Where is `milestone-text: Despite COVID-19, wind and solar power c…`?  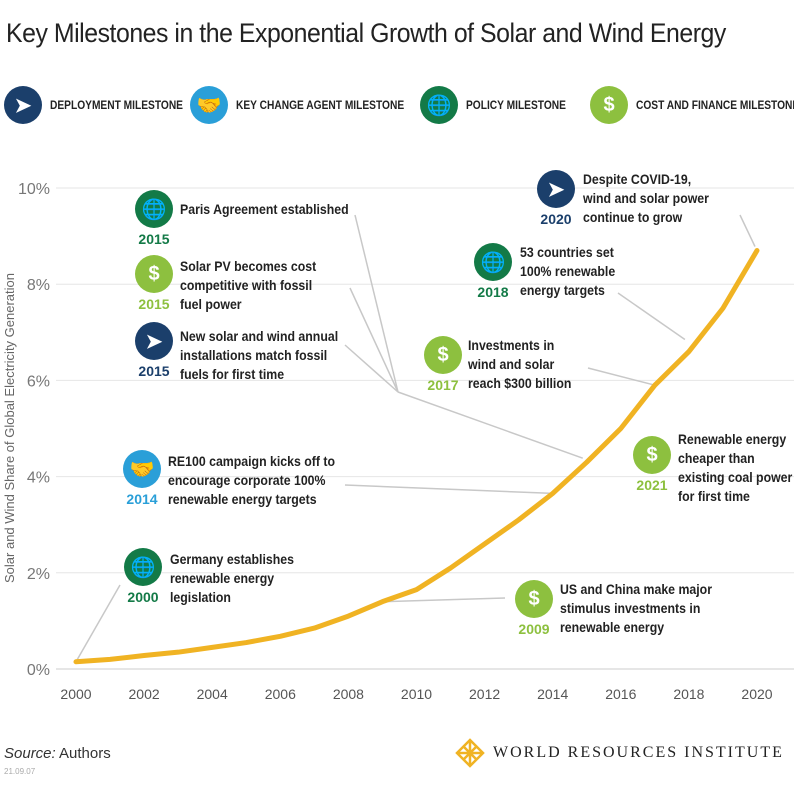 milestone-text: Despite COVID-19, wind and solar power c… is located at coordinates (646, 198).